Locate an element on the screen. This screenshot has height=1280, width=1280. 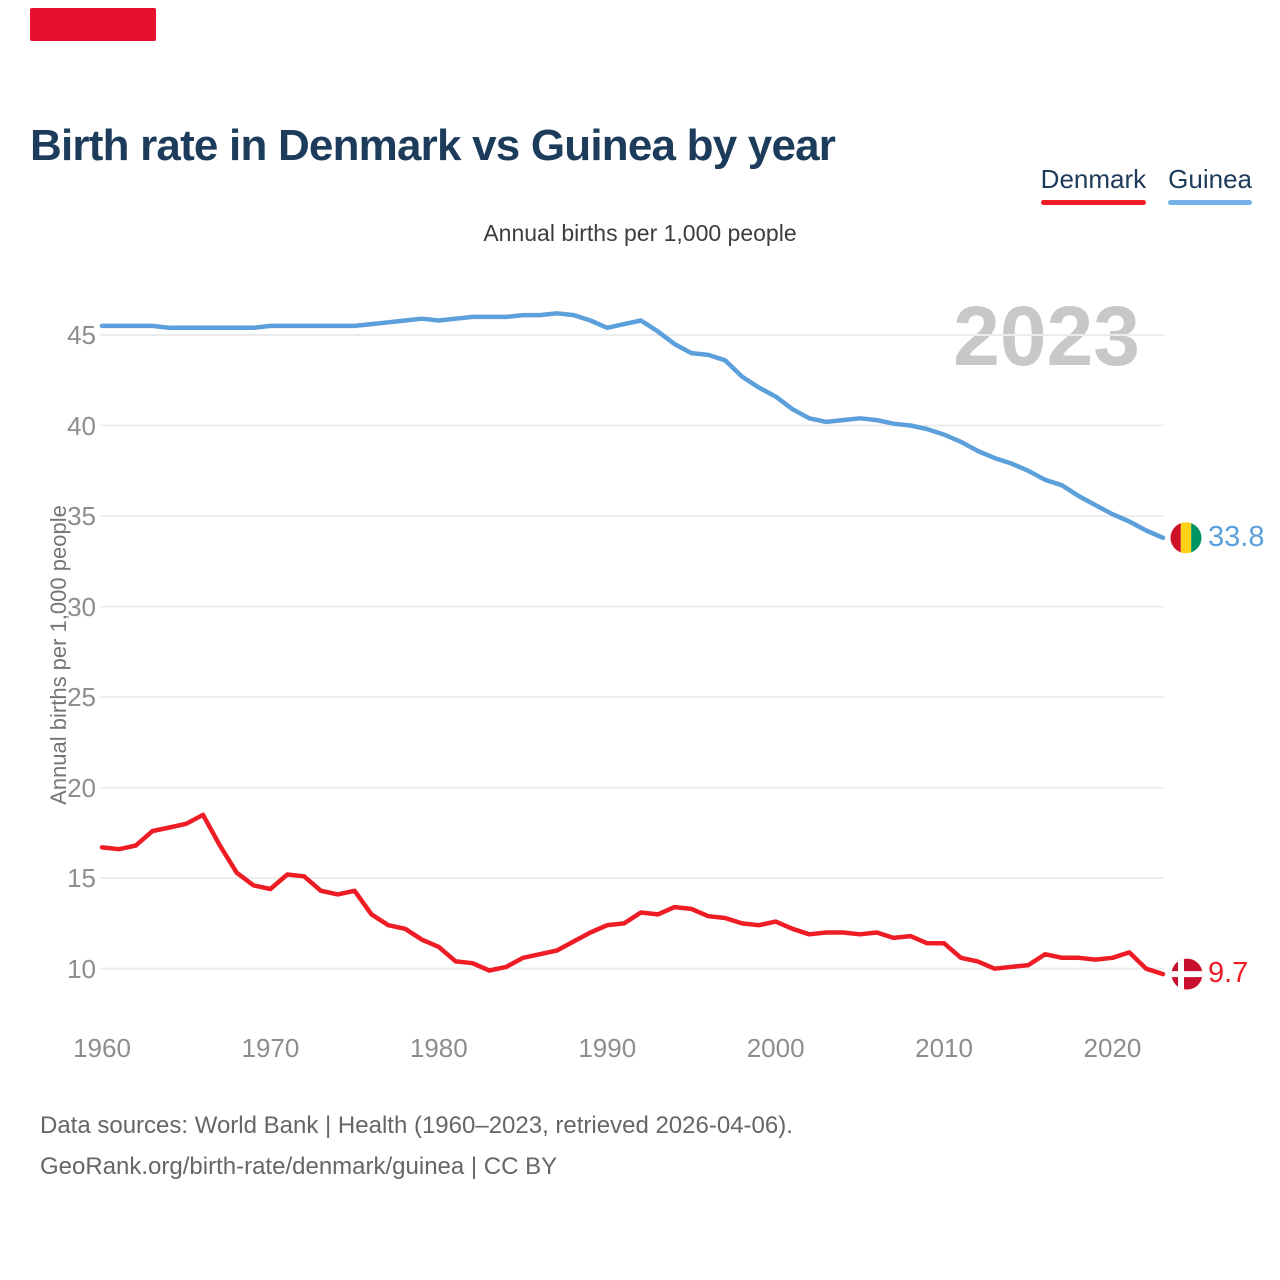
legend-underline-denmark is located at coordinates (1093, 202).